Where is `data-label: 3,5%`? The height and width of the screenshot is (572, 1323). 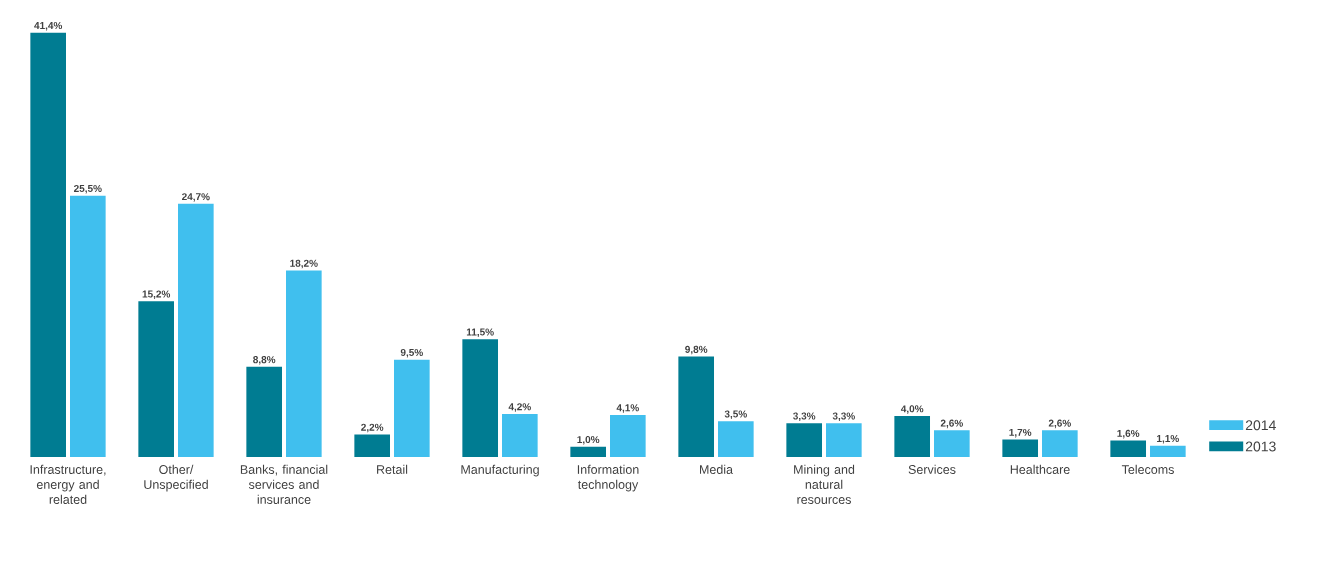
data-label: 3,5% is located at coordinates (735, 414).